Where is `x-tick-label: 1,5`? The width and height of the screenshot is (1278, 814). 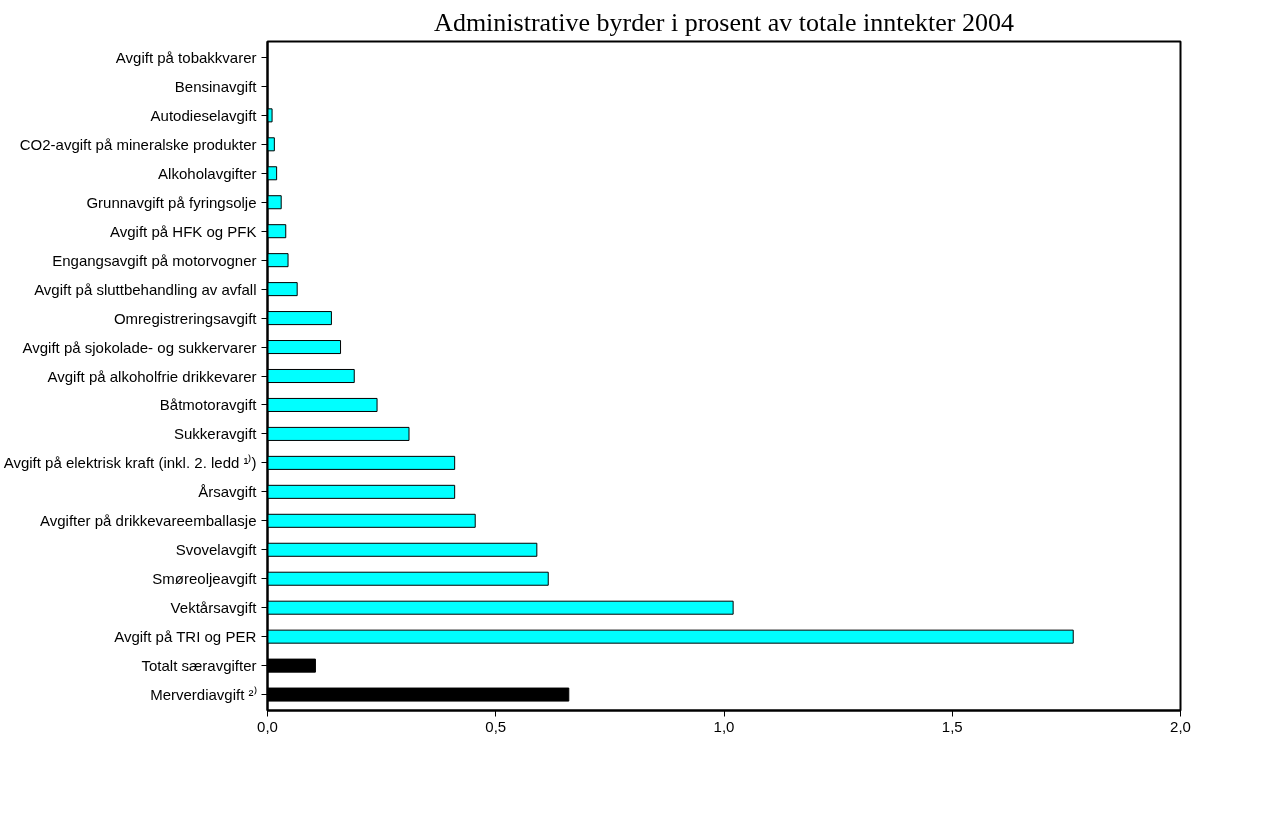 x-tick-label: 1,5 is located at coordinates (952, 726).